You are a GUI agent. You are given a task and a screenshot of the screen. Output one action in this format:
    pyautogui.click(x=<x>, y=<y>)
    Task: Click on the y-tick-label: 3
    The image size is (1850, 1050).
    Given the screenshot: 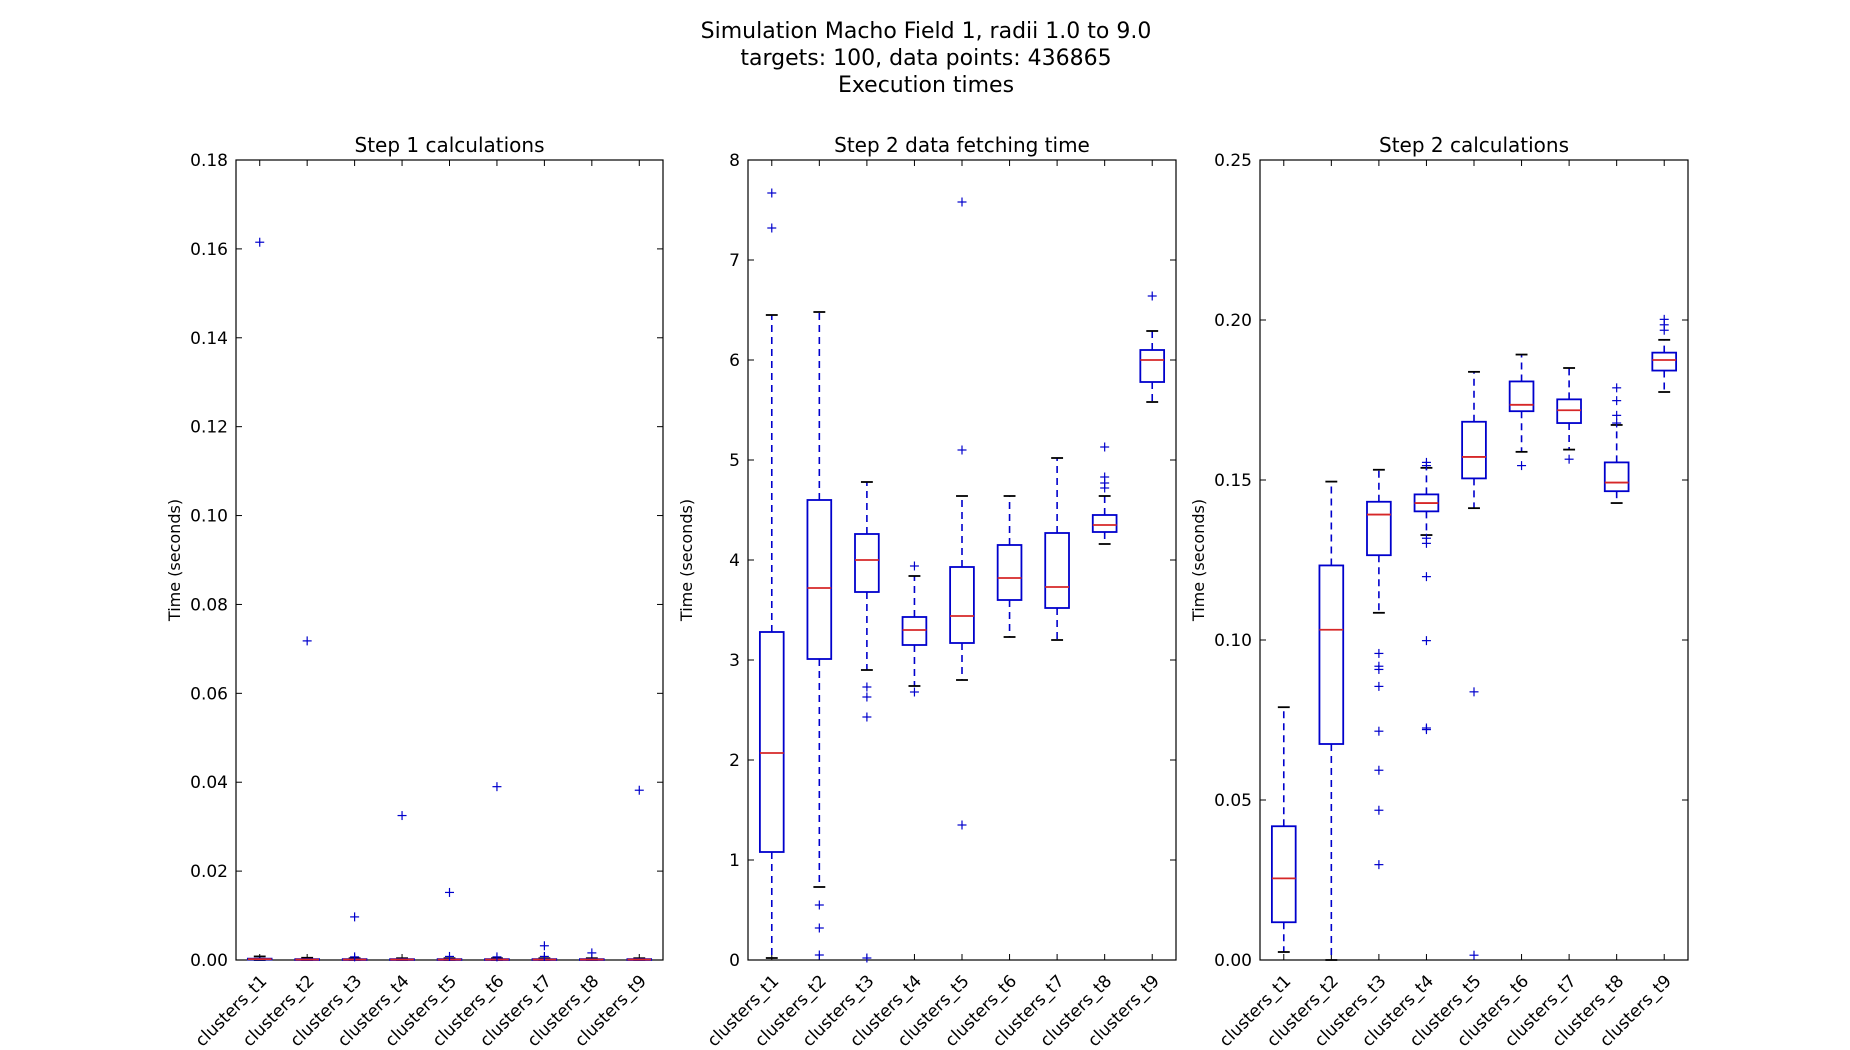 What is the action you would take?
    pyautogui.click(x=734, y=661)
    